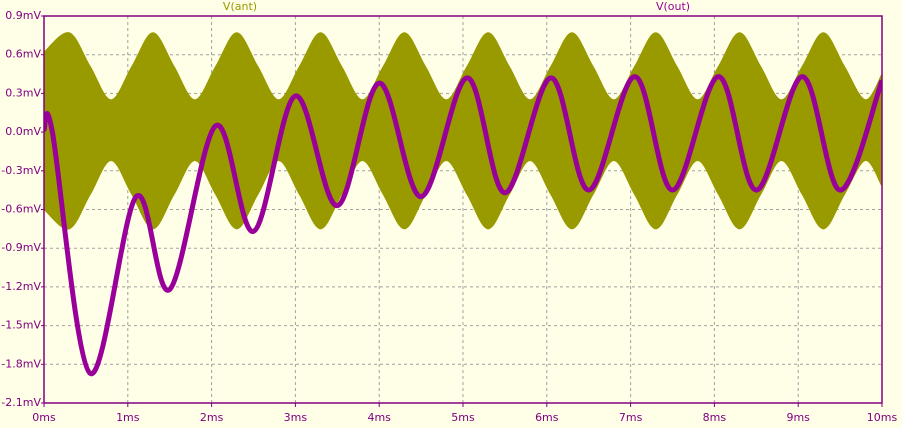  What do you see at coordinates (21, 170) in the screenshot?
I see `y-tick-label: -0.3mV` at bounding box center [21, 170].